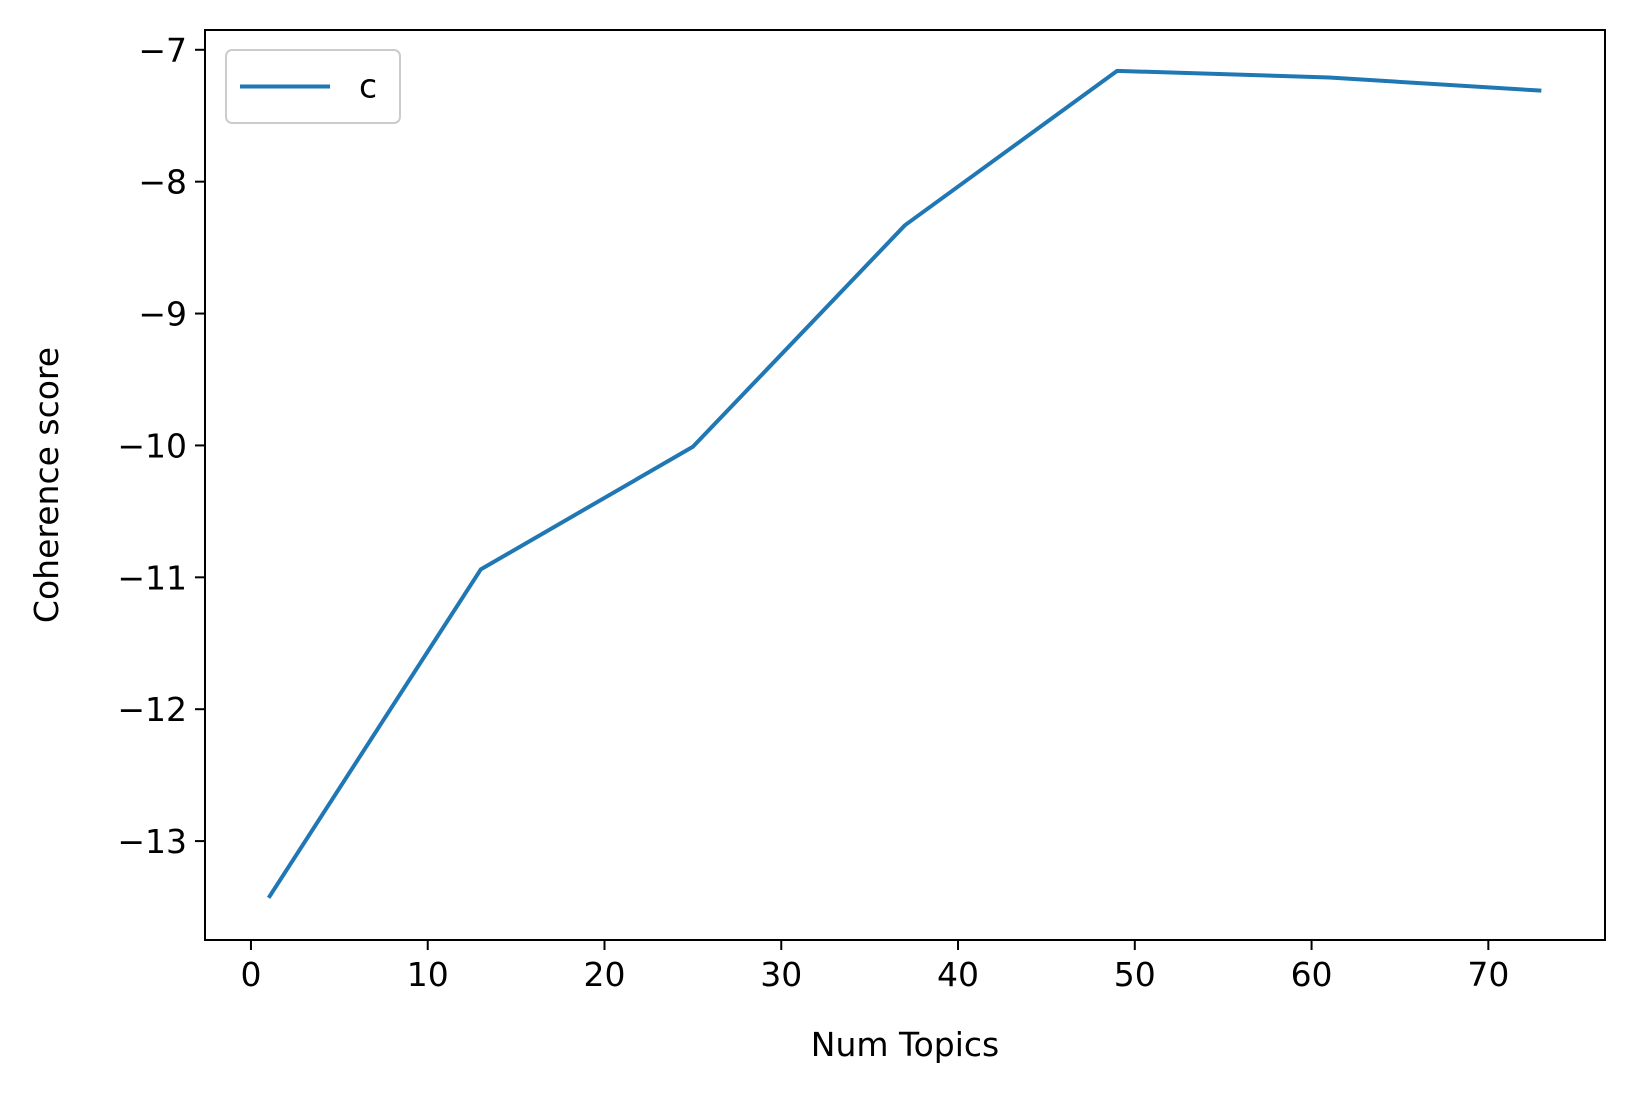 This screenshot has height=1095, width=1628. What do you see at coordinates (1488, 974) in the screenshot?
I see `x-tick-label: 70` at bounding box center [1488, 974].